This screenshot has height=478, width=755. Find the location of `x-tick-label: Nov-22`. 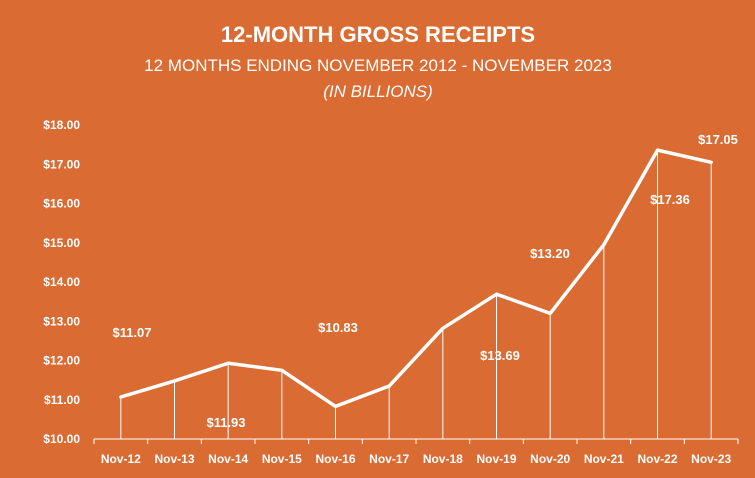

x-tick-label: Nov-22 is located at coordinates (657, 459).